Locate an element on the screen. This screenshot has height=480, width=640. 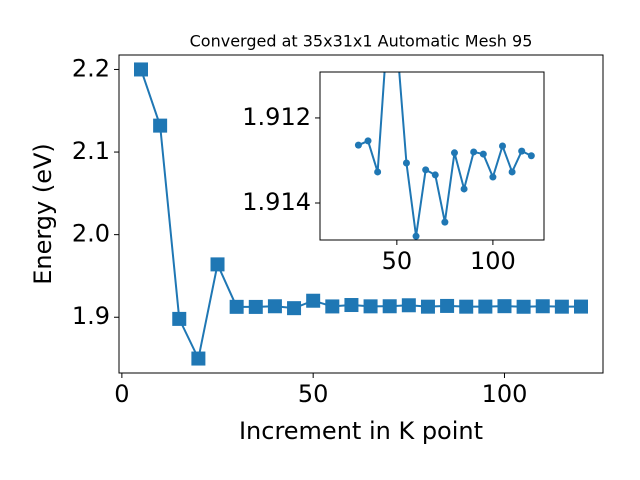
y-tick-label: 2.2 is located at coordinates (91, 68).